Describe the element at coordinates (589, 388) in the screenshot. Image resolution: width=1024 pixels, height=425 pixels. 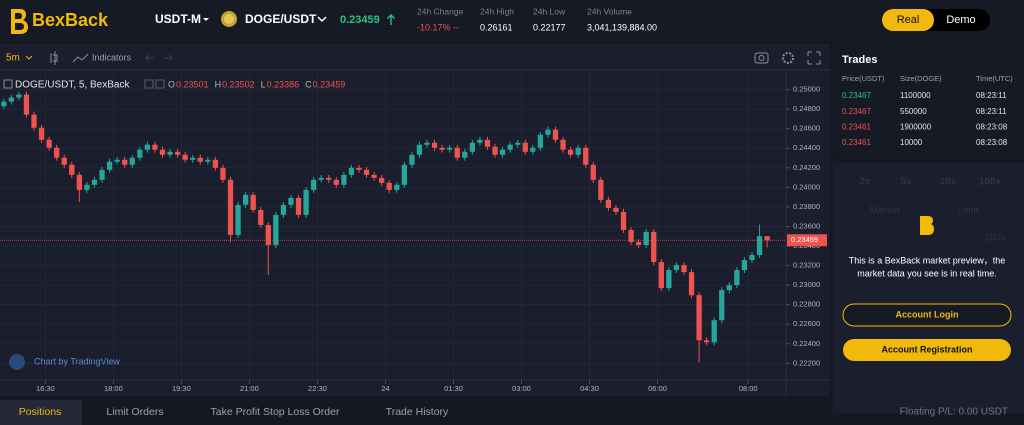
I see `x-tick-label: 04:30` at that location.